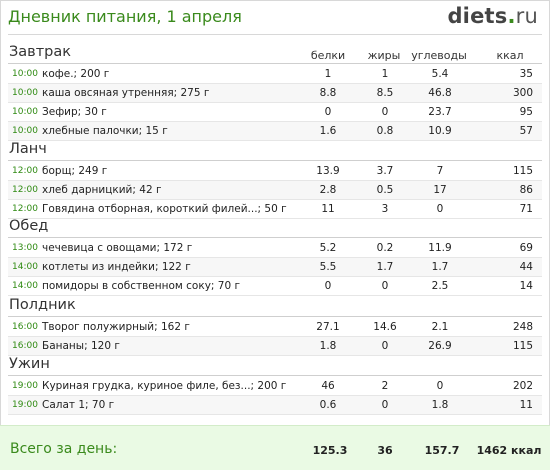  What do you see at coordinates (385, 131) in the screenshot?
I see `food-fat: 0.8` at bounding box center [385, 131].